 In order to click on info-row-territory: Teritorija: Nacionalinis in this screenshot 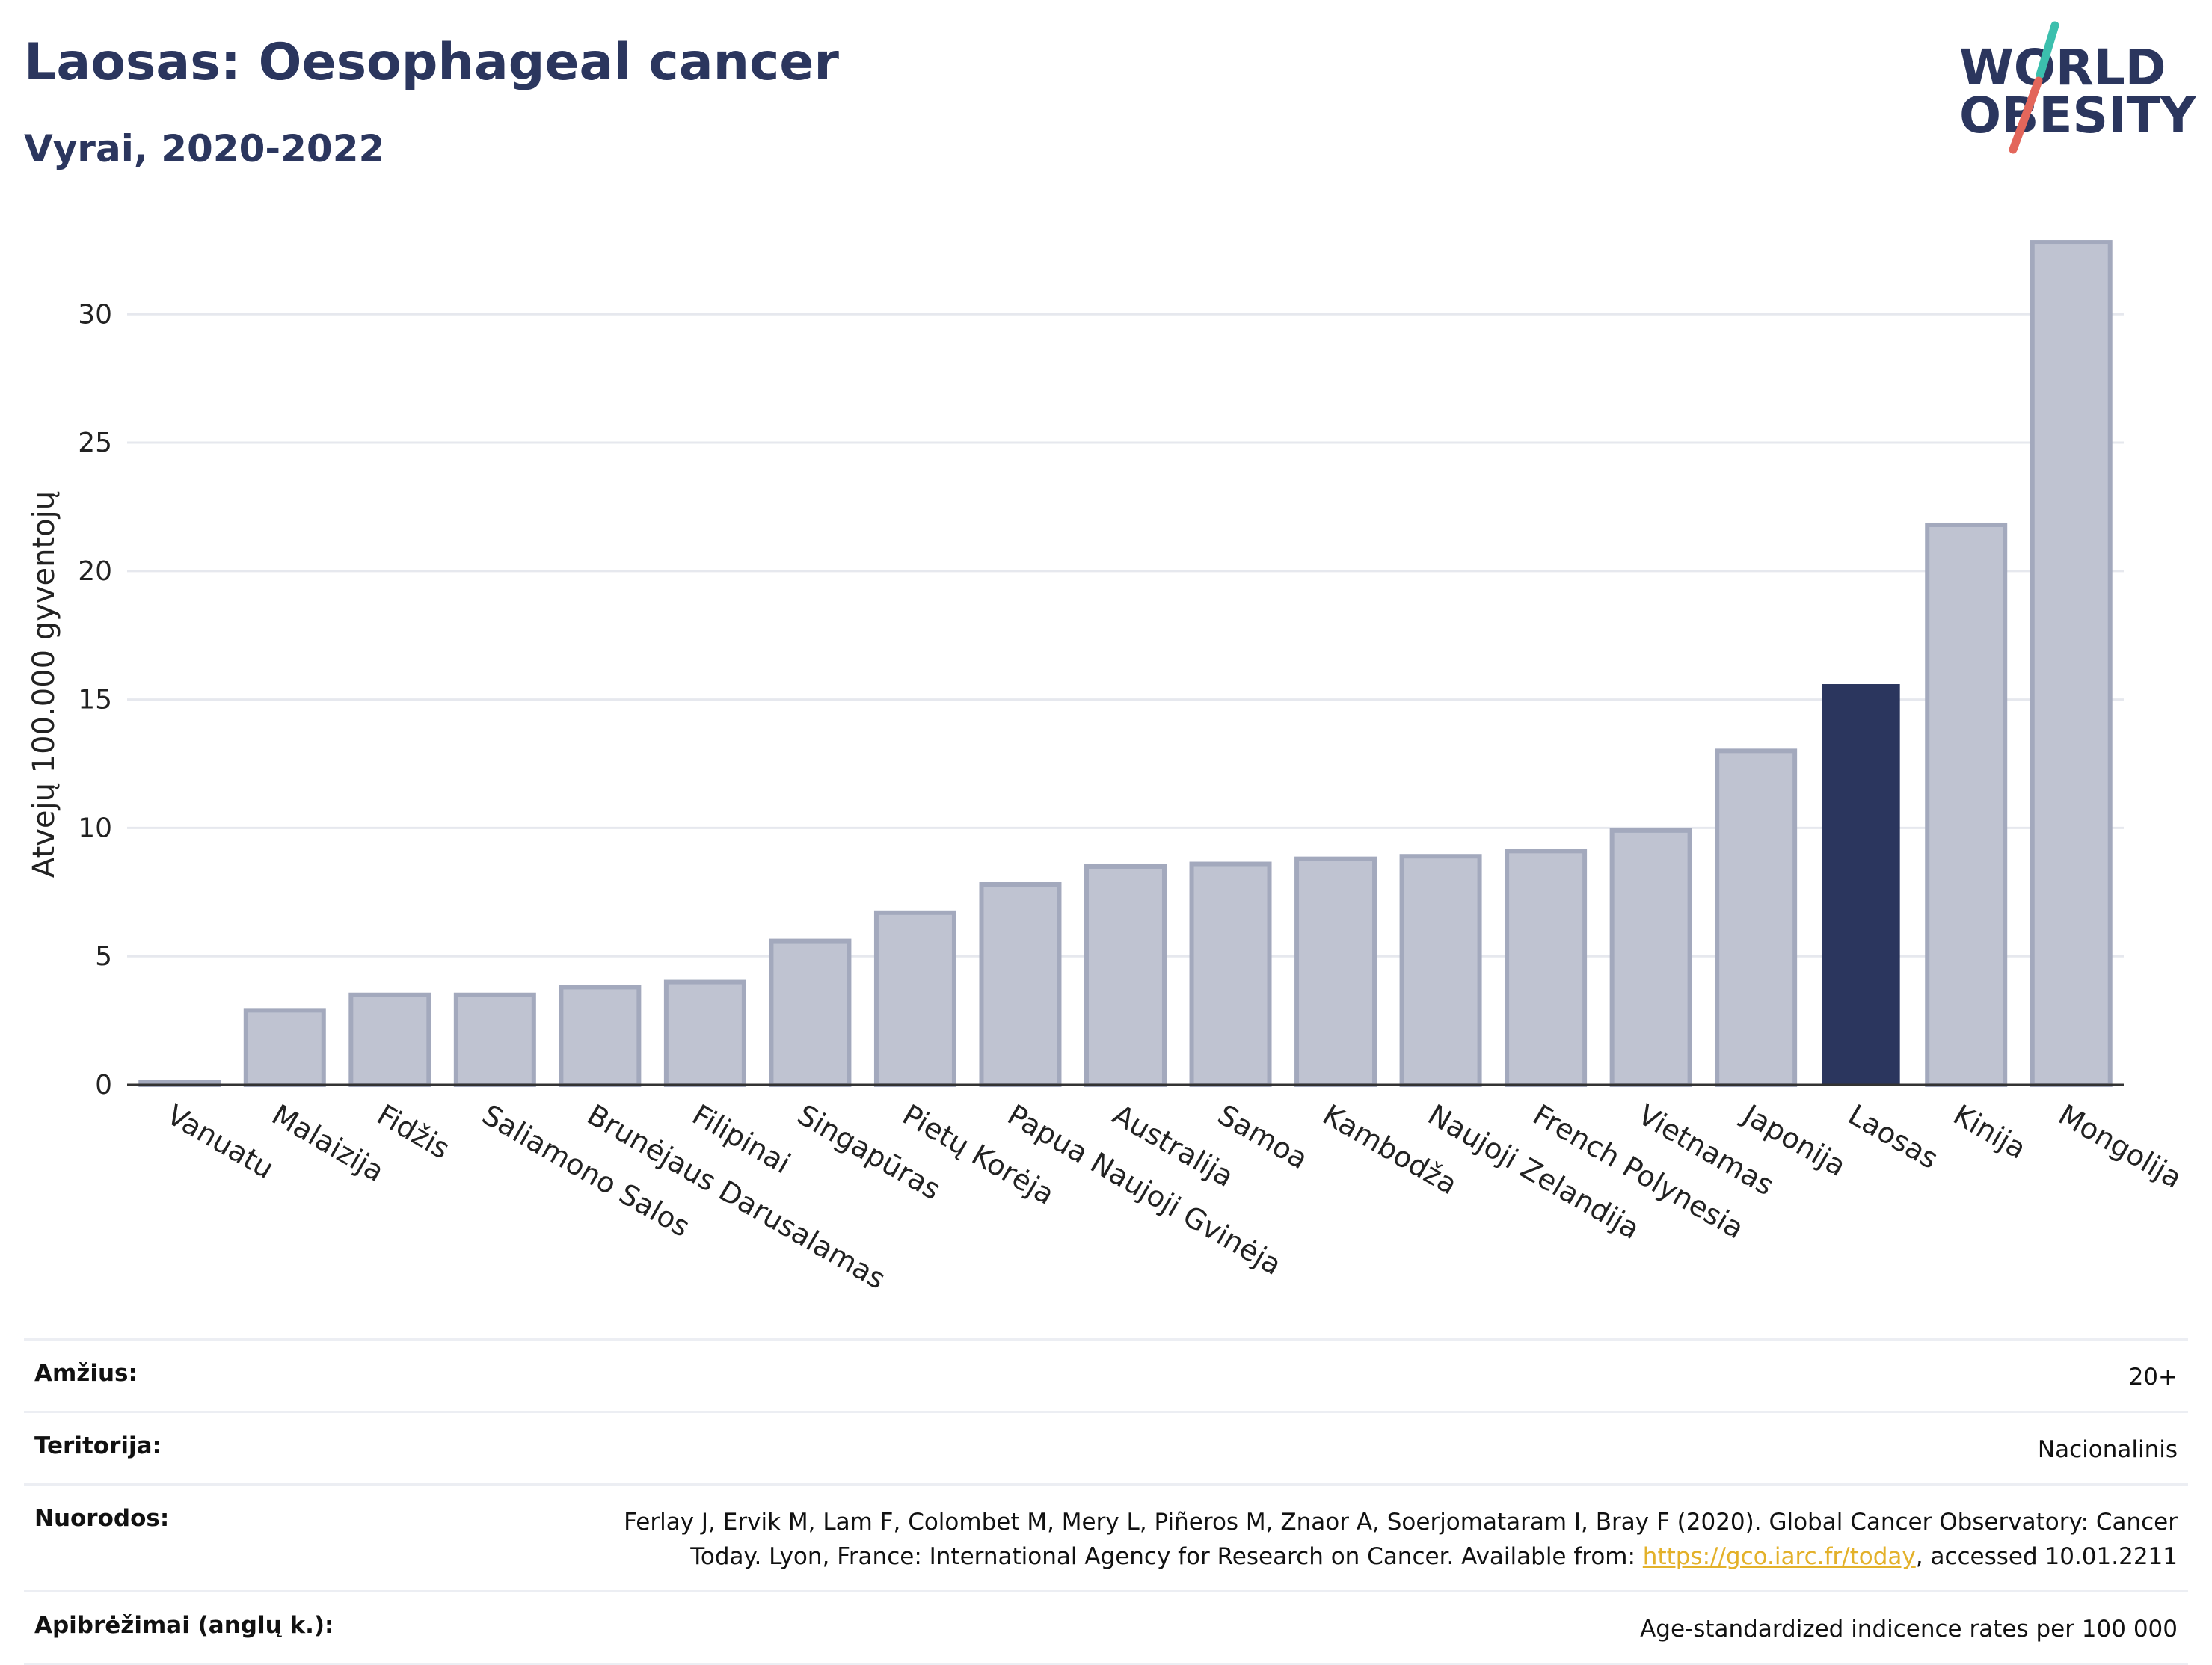, I will do `click(1106, 1447)`.